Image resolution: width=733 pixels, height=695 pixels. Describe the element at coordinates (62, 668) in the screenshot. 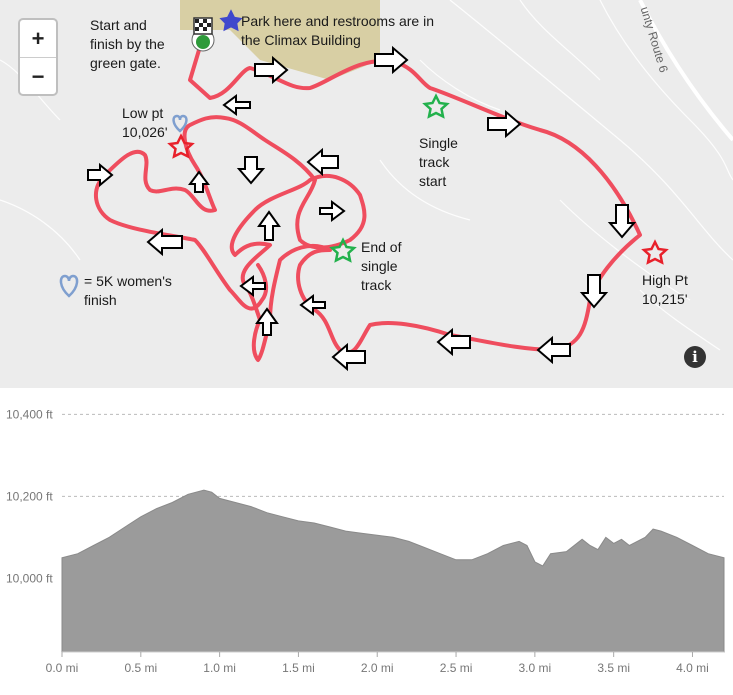

I see `x-tick-label: 0.0 mi` at that location.